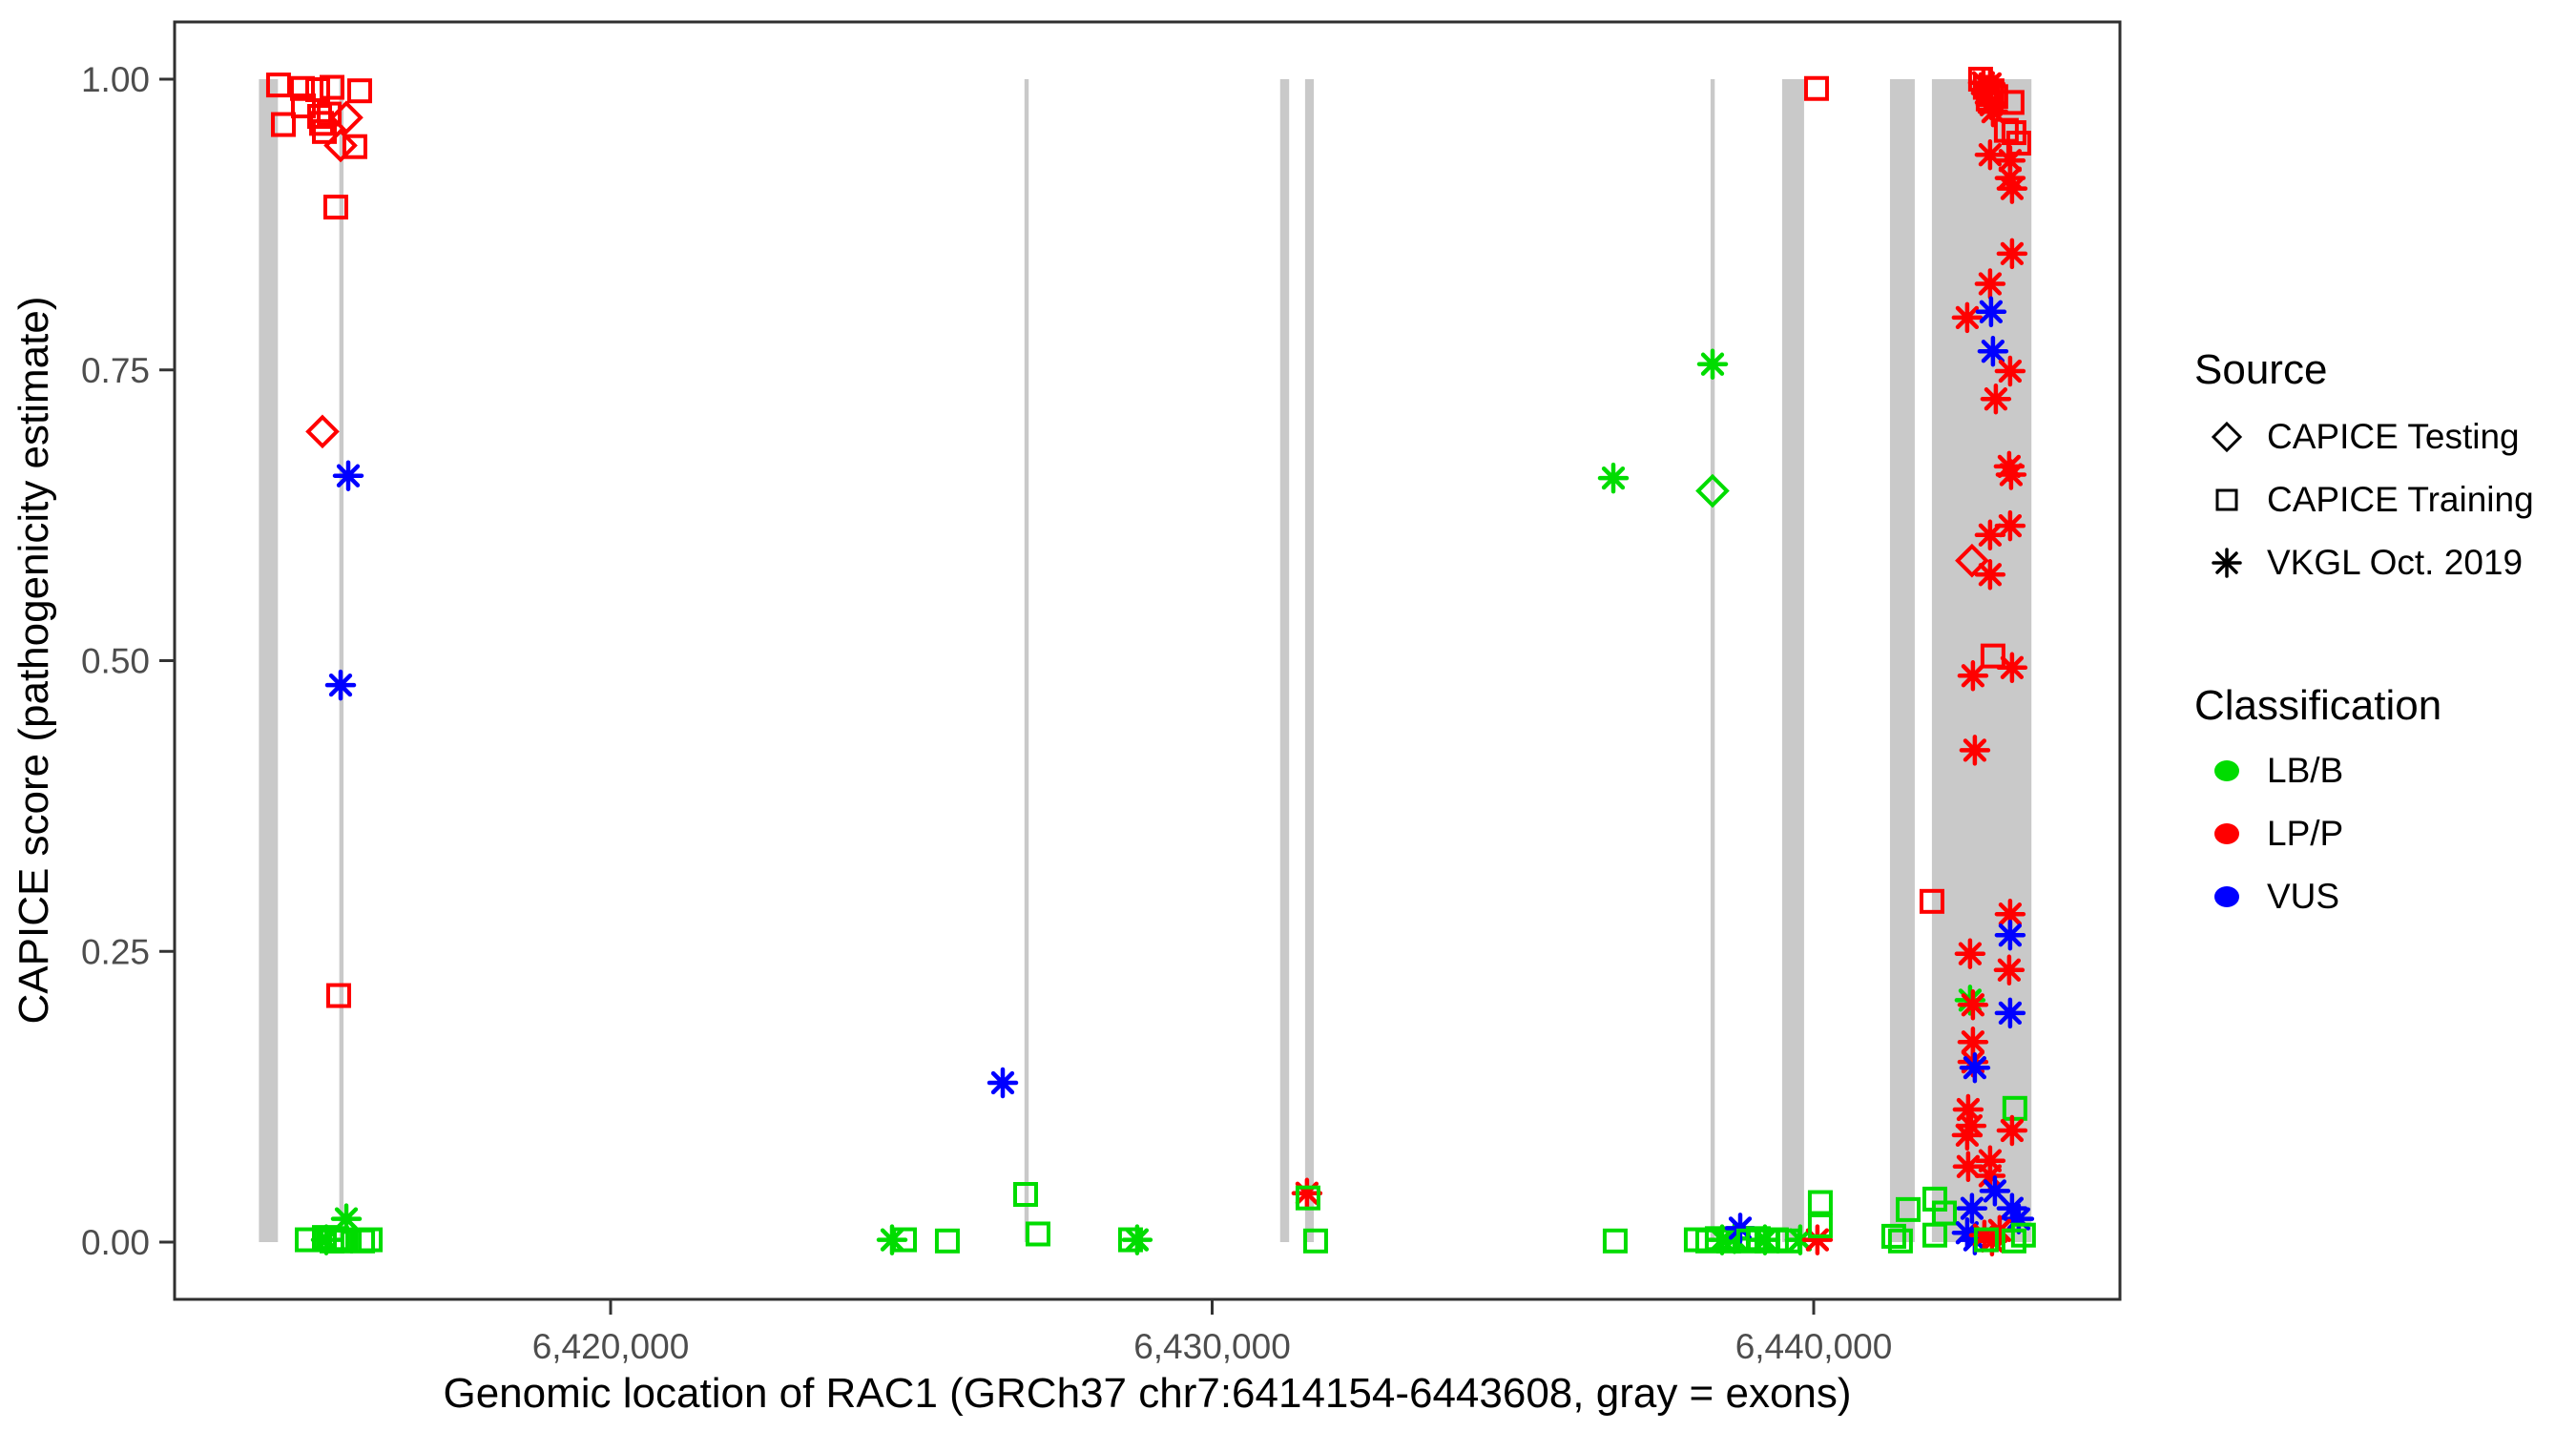 The image size is (2576, 1431). Describe the element at coordinates (2226, 897) in the screenshot. I see `blue-dot-icon` at that location.